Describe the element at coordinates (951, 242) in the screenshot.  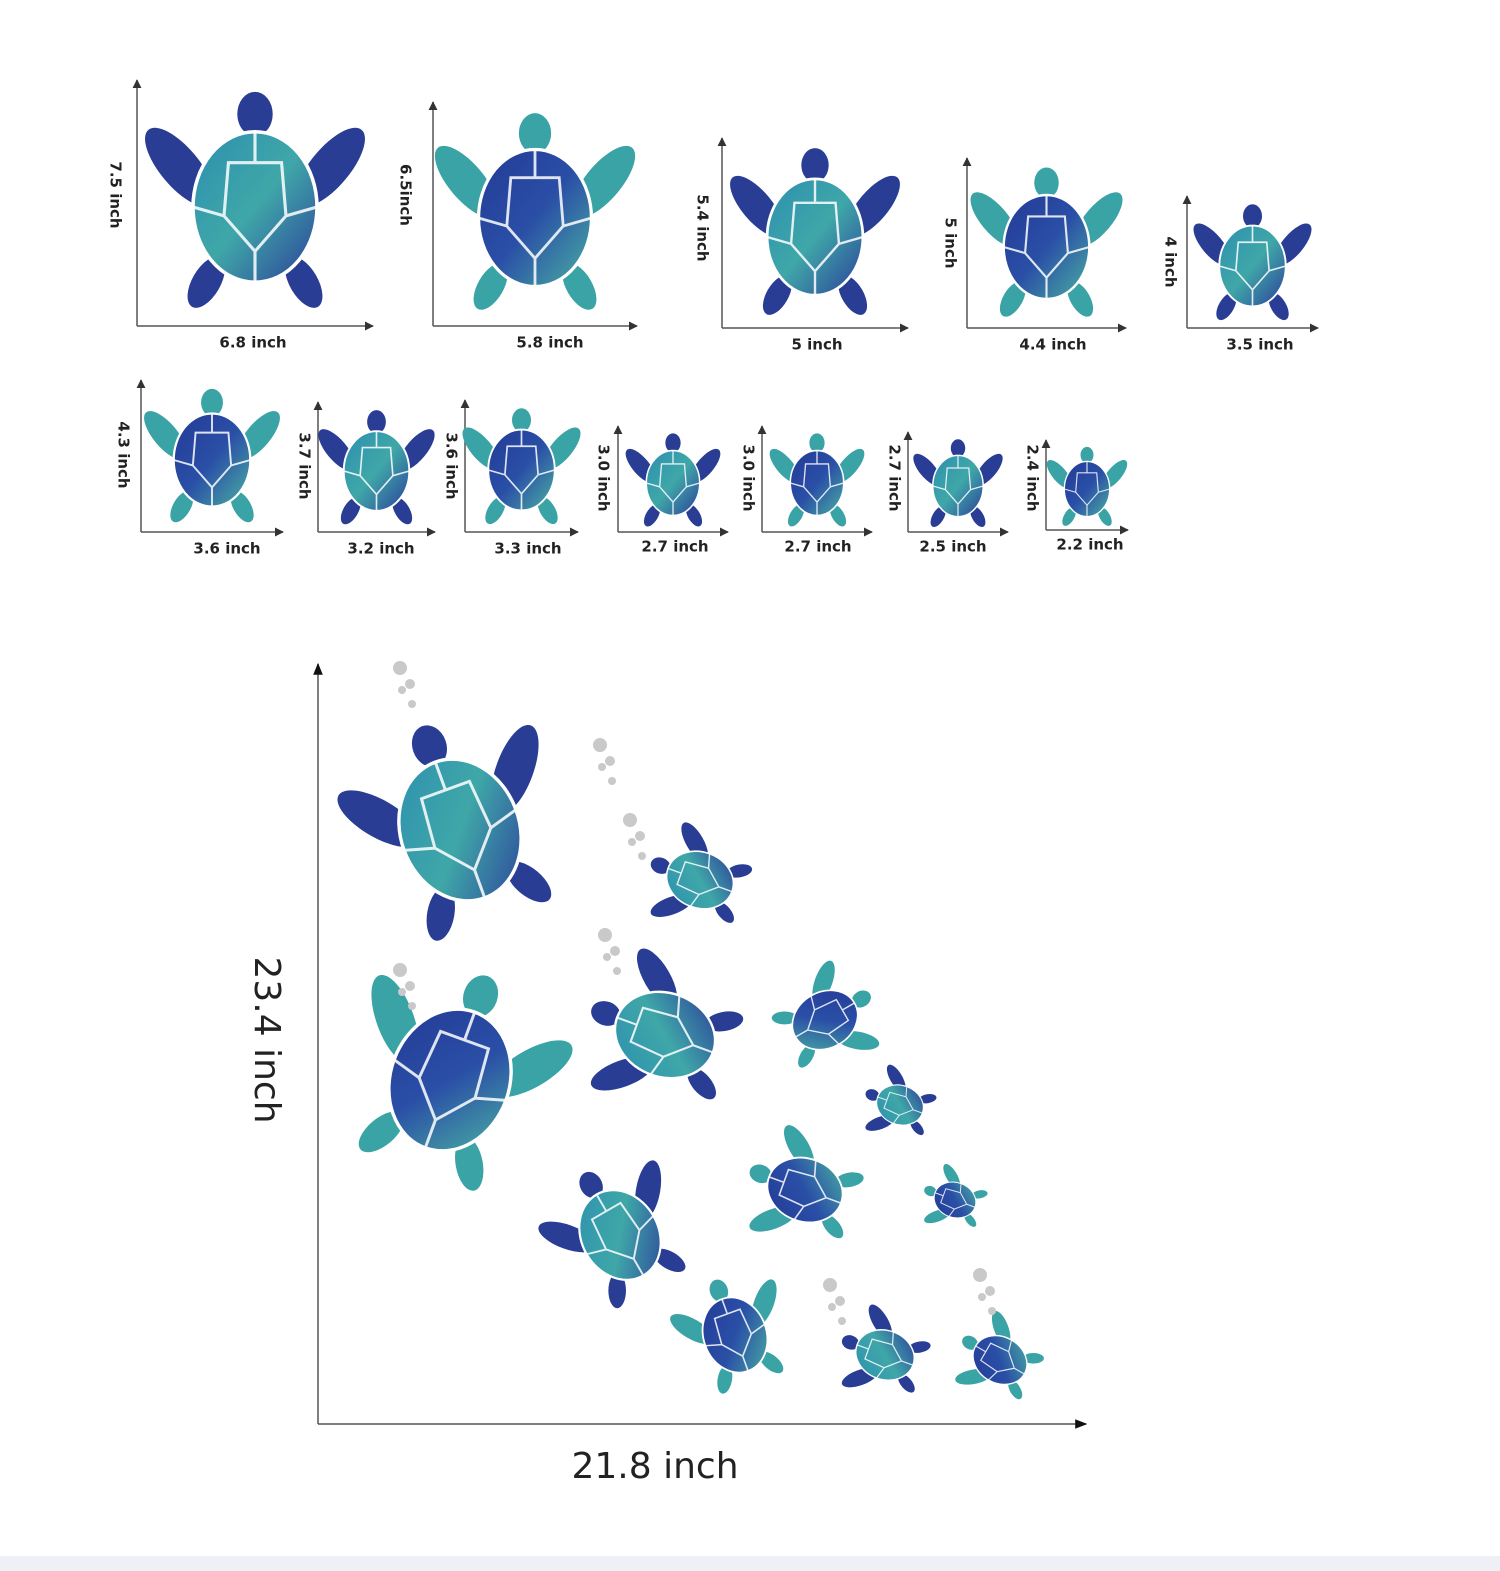
I see `height-label: 5 inch` at that location.